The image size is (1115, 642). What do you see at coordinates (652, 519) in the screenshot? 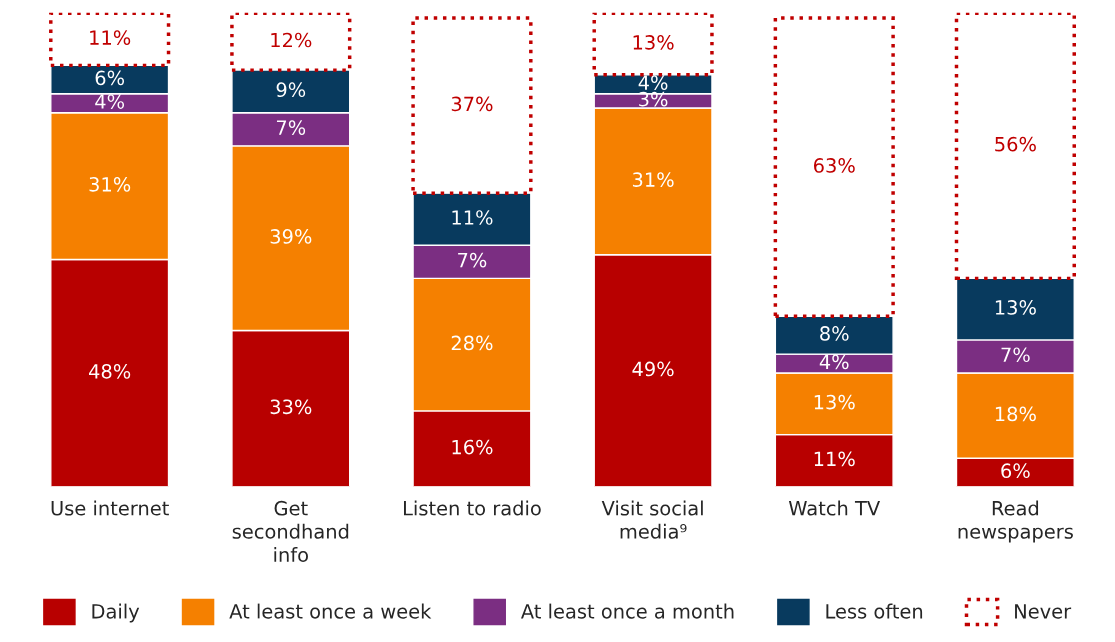
I see `x-tick-label: Visit social media⁹` at bounding box center [652, 519].